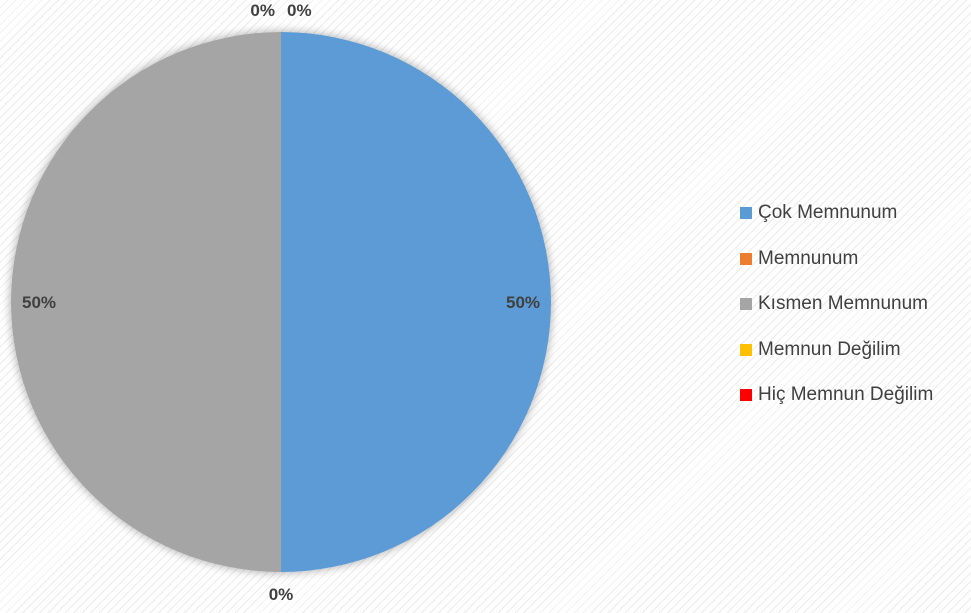  Describe the element at coordinates (829, 349) in the screenshot. I see `legend-label: Memnun Değilim` at that location.